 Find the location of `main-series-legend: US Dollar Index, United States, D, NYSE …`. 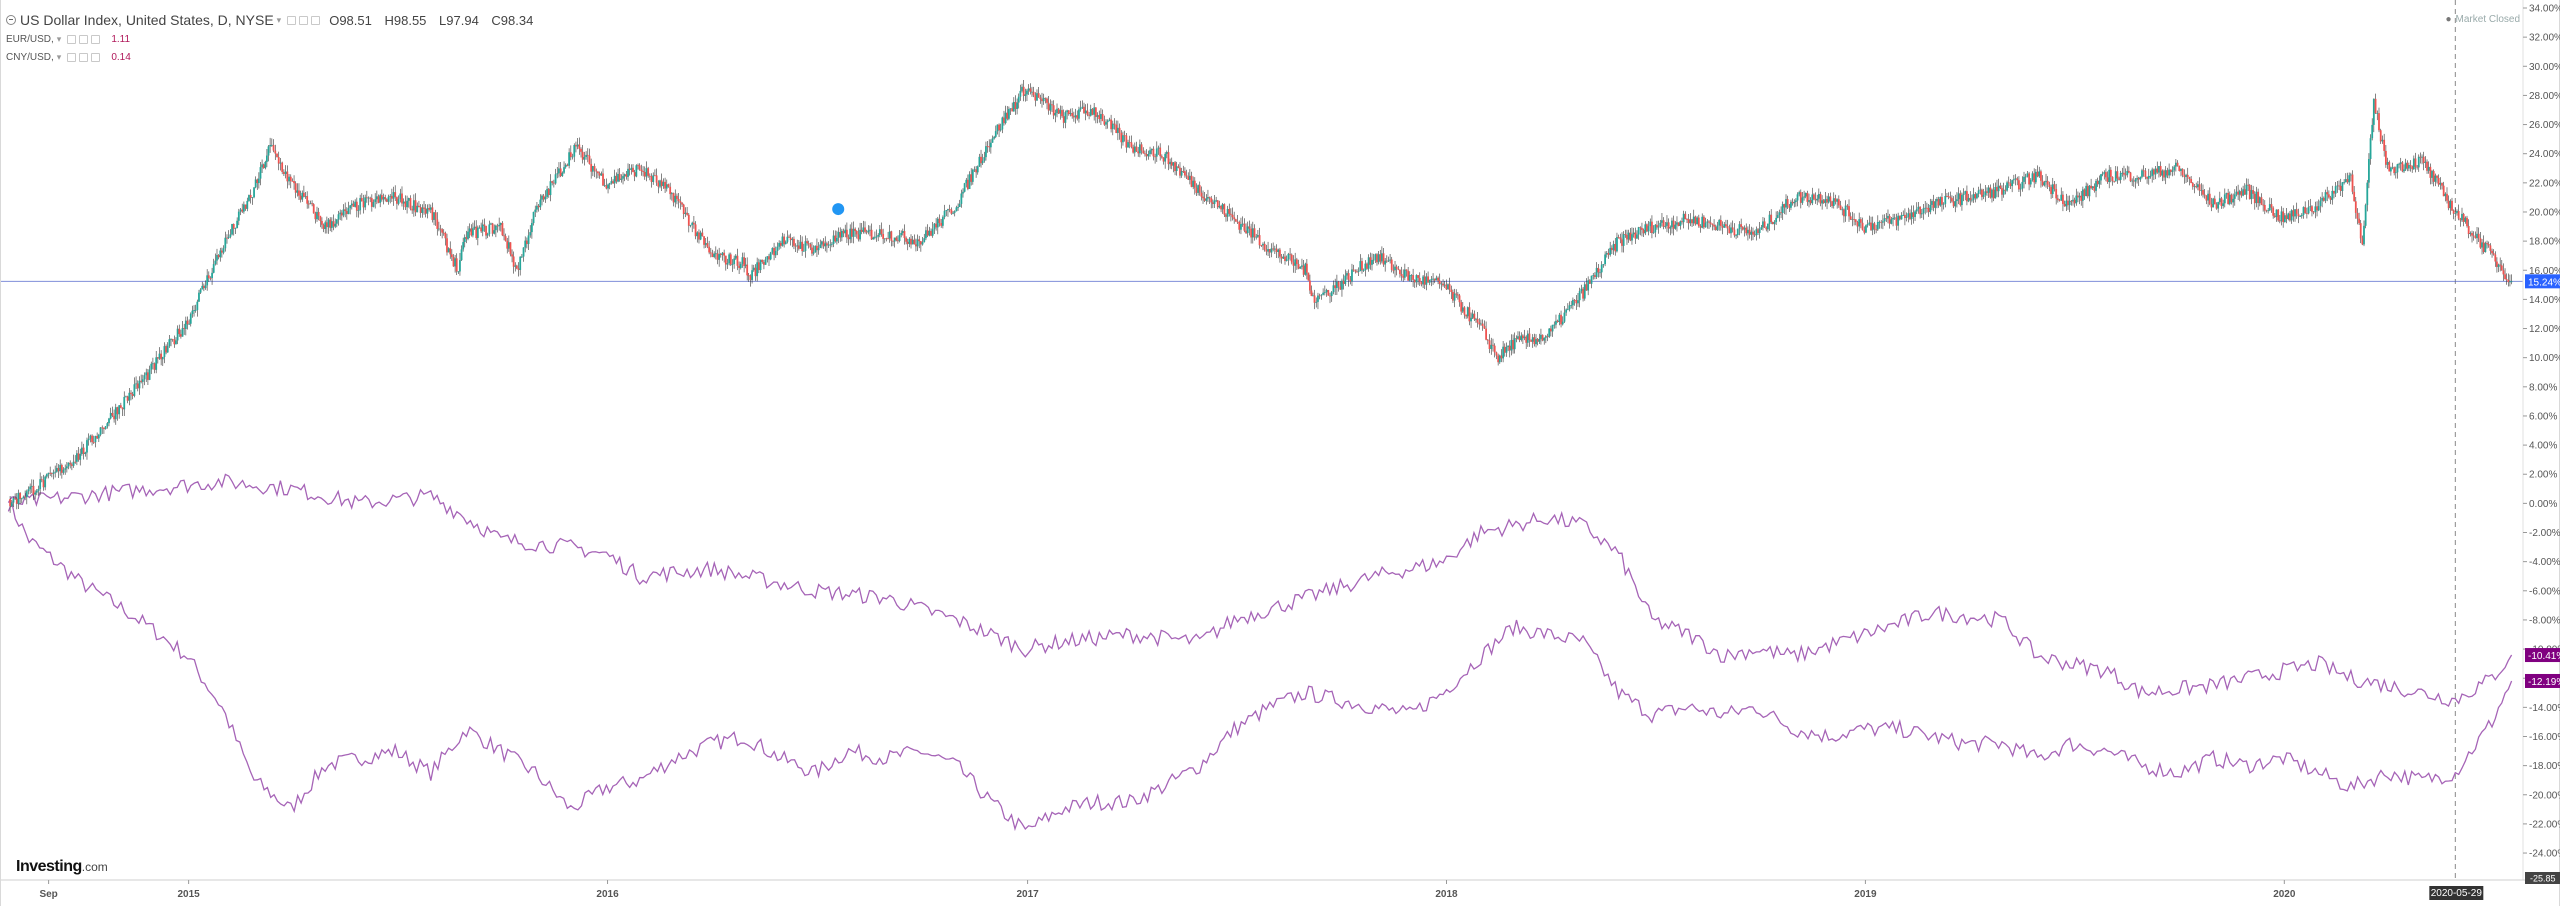

main-series-legend: US Dollar Index, United States, D, NYSE … is located at coordinates (274, 20).